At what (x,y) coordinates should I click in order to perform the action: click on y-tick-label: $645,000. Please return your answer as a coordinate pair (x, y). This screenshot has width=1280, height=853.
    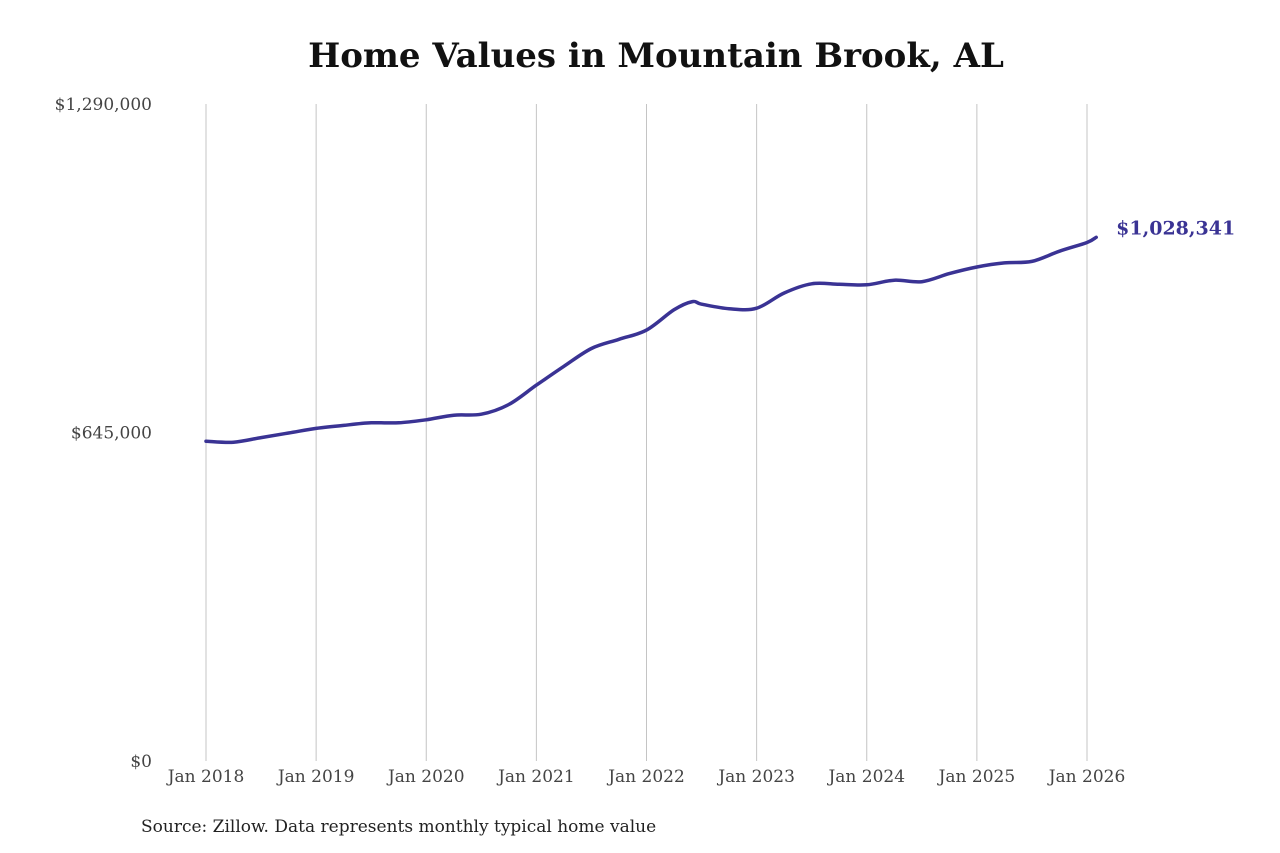
    Looking at the image, I should click on (111, 434).